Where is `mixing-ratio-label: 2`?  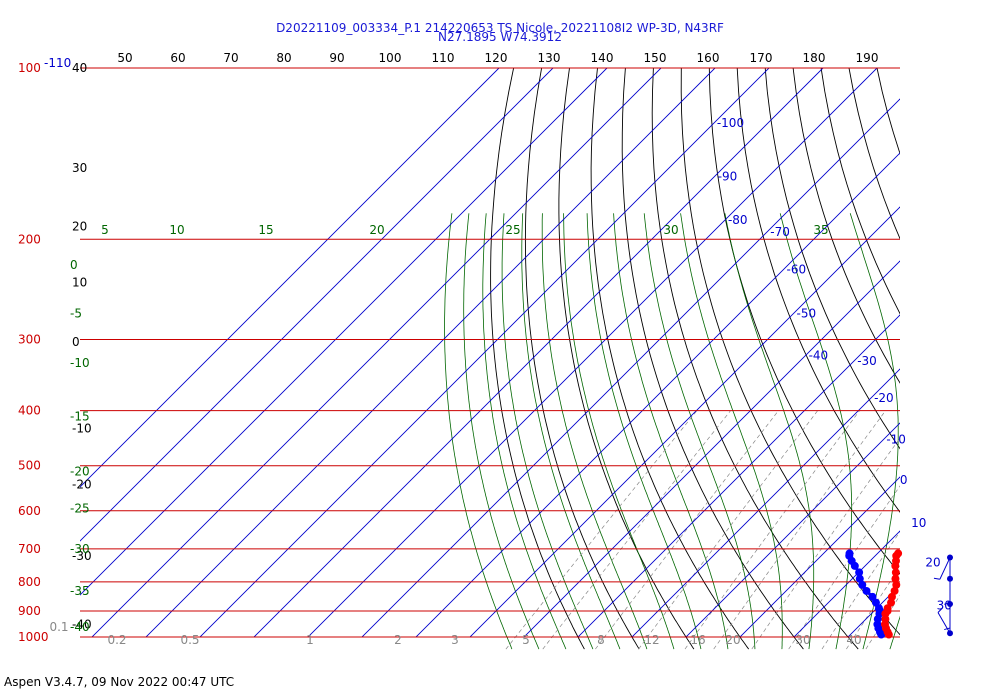 mixing-ratio-label: 2 is located at coordinates (398, 640).